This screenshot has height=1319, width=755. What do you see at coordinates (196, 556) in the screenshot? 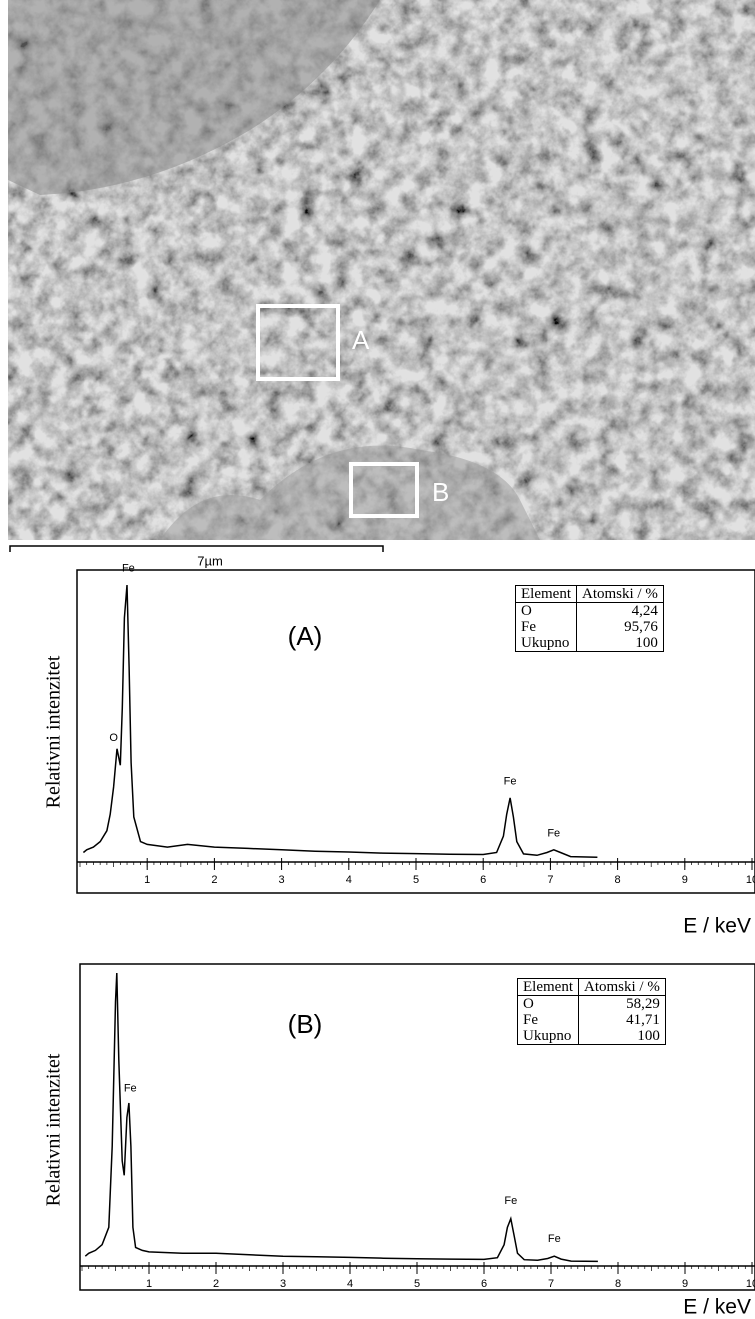
I see `scale-bar: 7µm` at bounding box center [196, 556].